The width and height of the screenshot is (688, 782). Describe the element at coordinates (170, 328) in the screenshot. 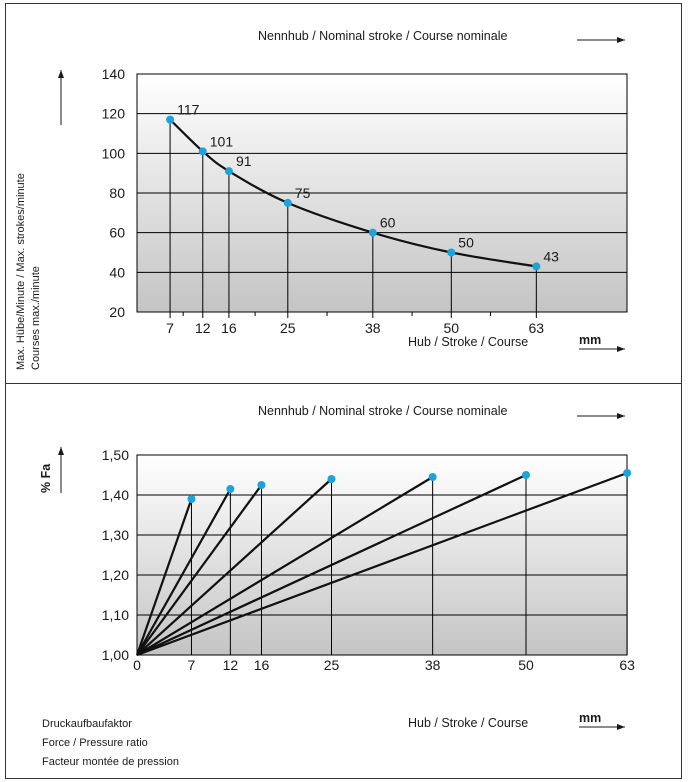

I see `chart1-x-tick-label: 7` at that location.